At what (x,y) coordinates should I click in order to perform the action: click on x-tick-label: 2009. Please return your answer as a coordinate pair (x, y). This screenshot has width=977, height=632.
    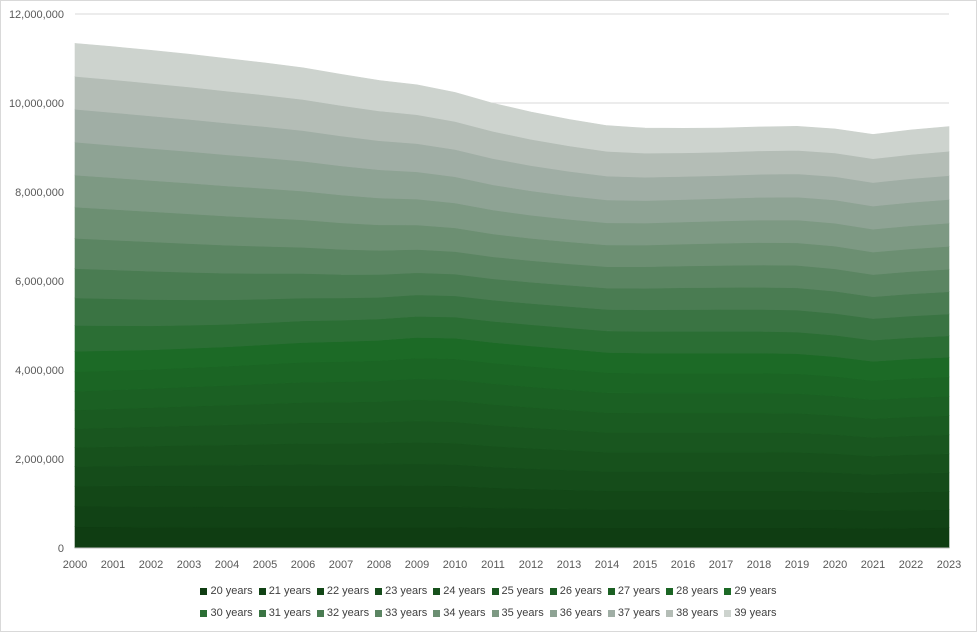
    Looking at the image, I should click on (417, 565).